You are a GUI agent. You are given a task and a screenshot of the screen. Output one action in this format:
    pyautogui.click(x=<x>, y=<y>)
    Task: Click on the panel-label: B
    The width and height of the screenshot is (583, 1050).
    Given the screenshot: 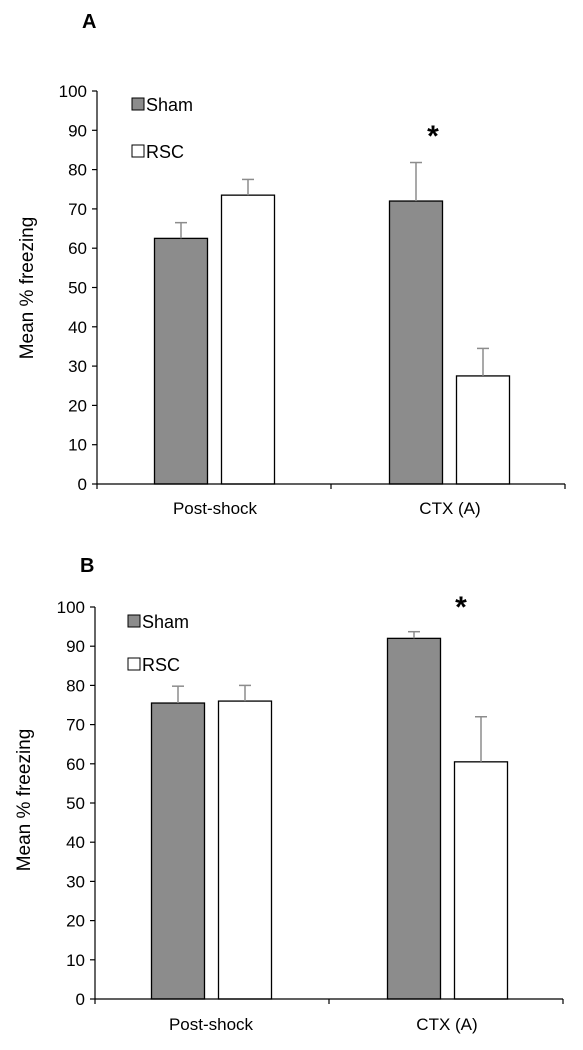 What is the action you would take?
    pyautogui.click(x=87, y=566)
    